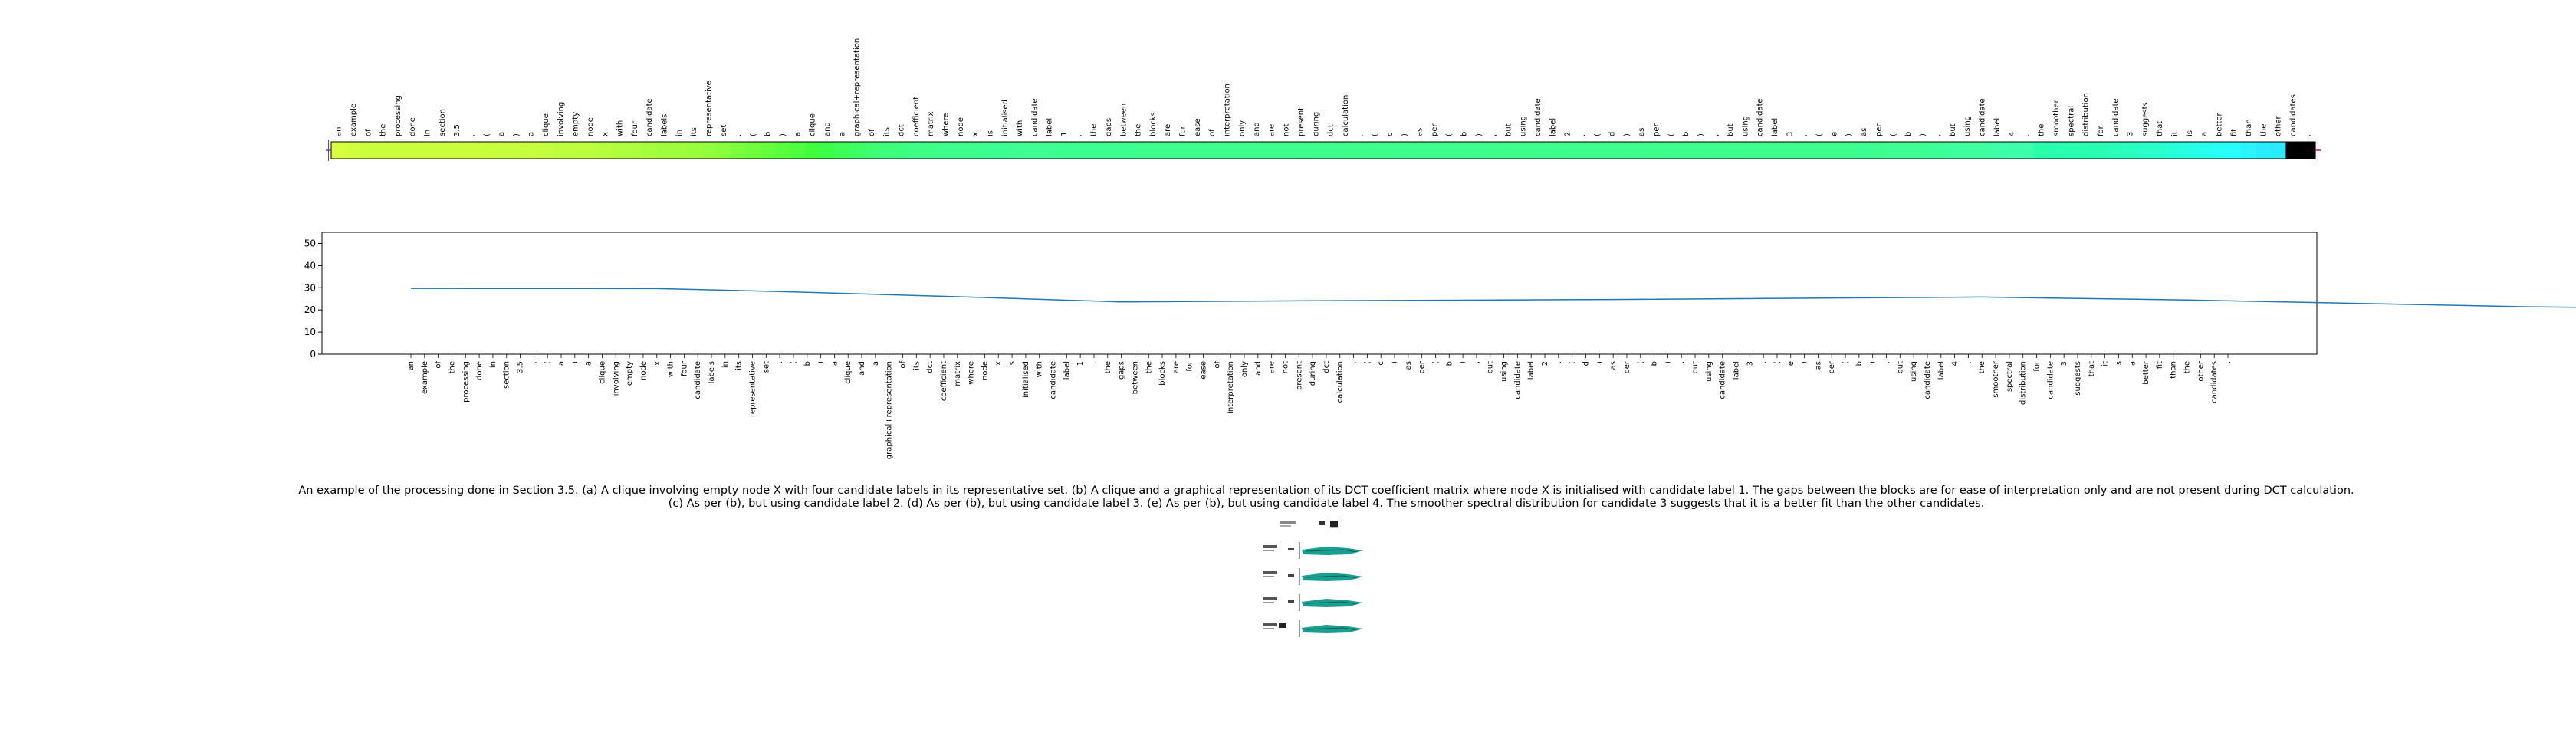 This screenshot has height=736, width=2576. I want to click on x-tick-label: dct, so click(930, 367).